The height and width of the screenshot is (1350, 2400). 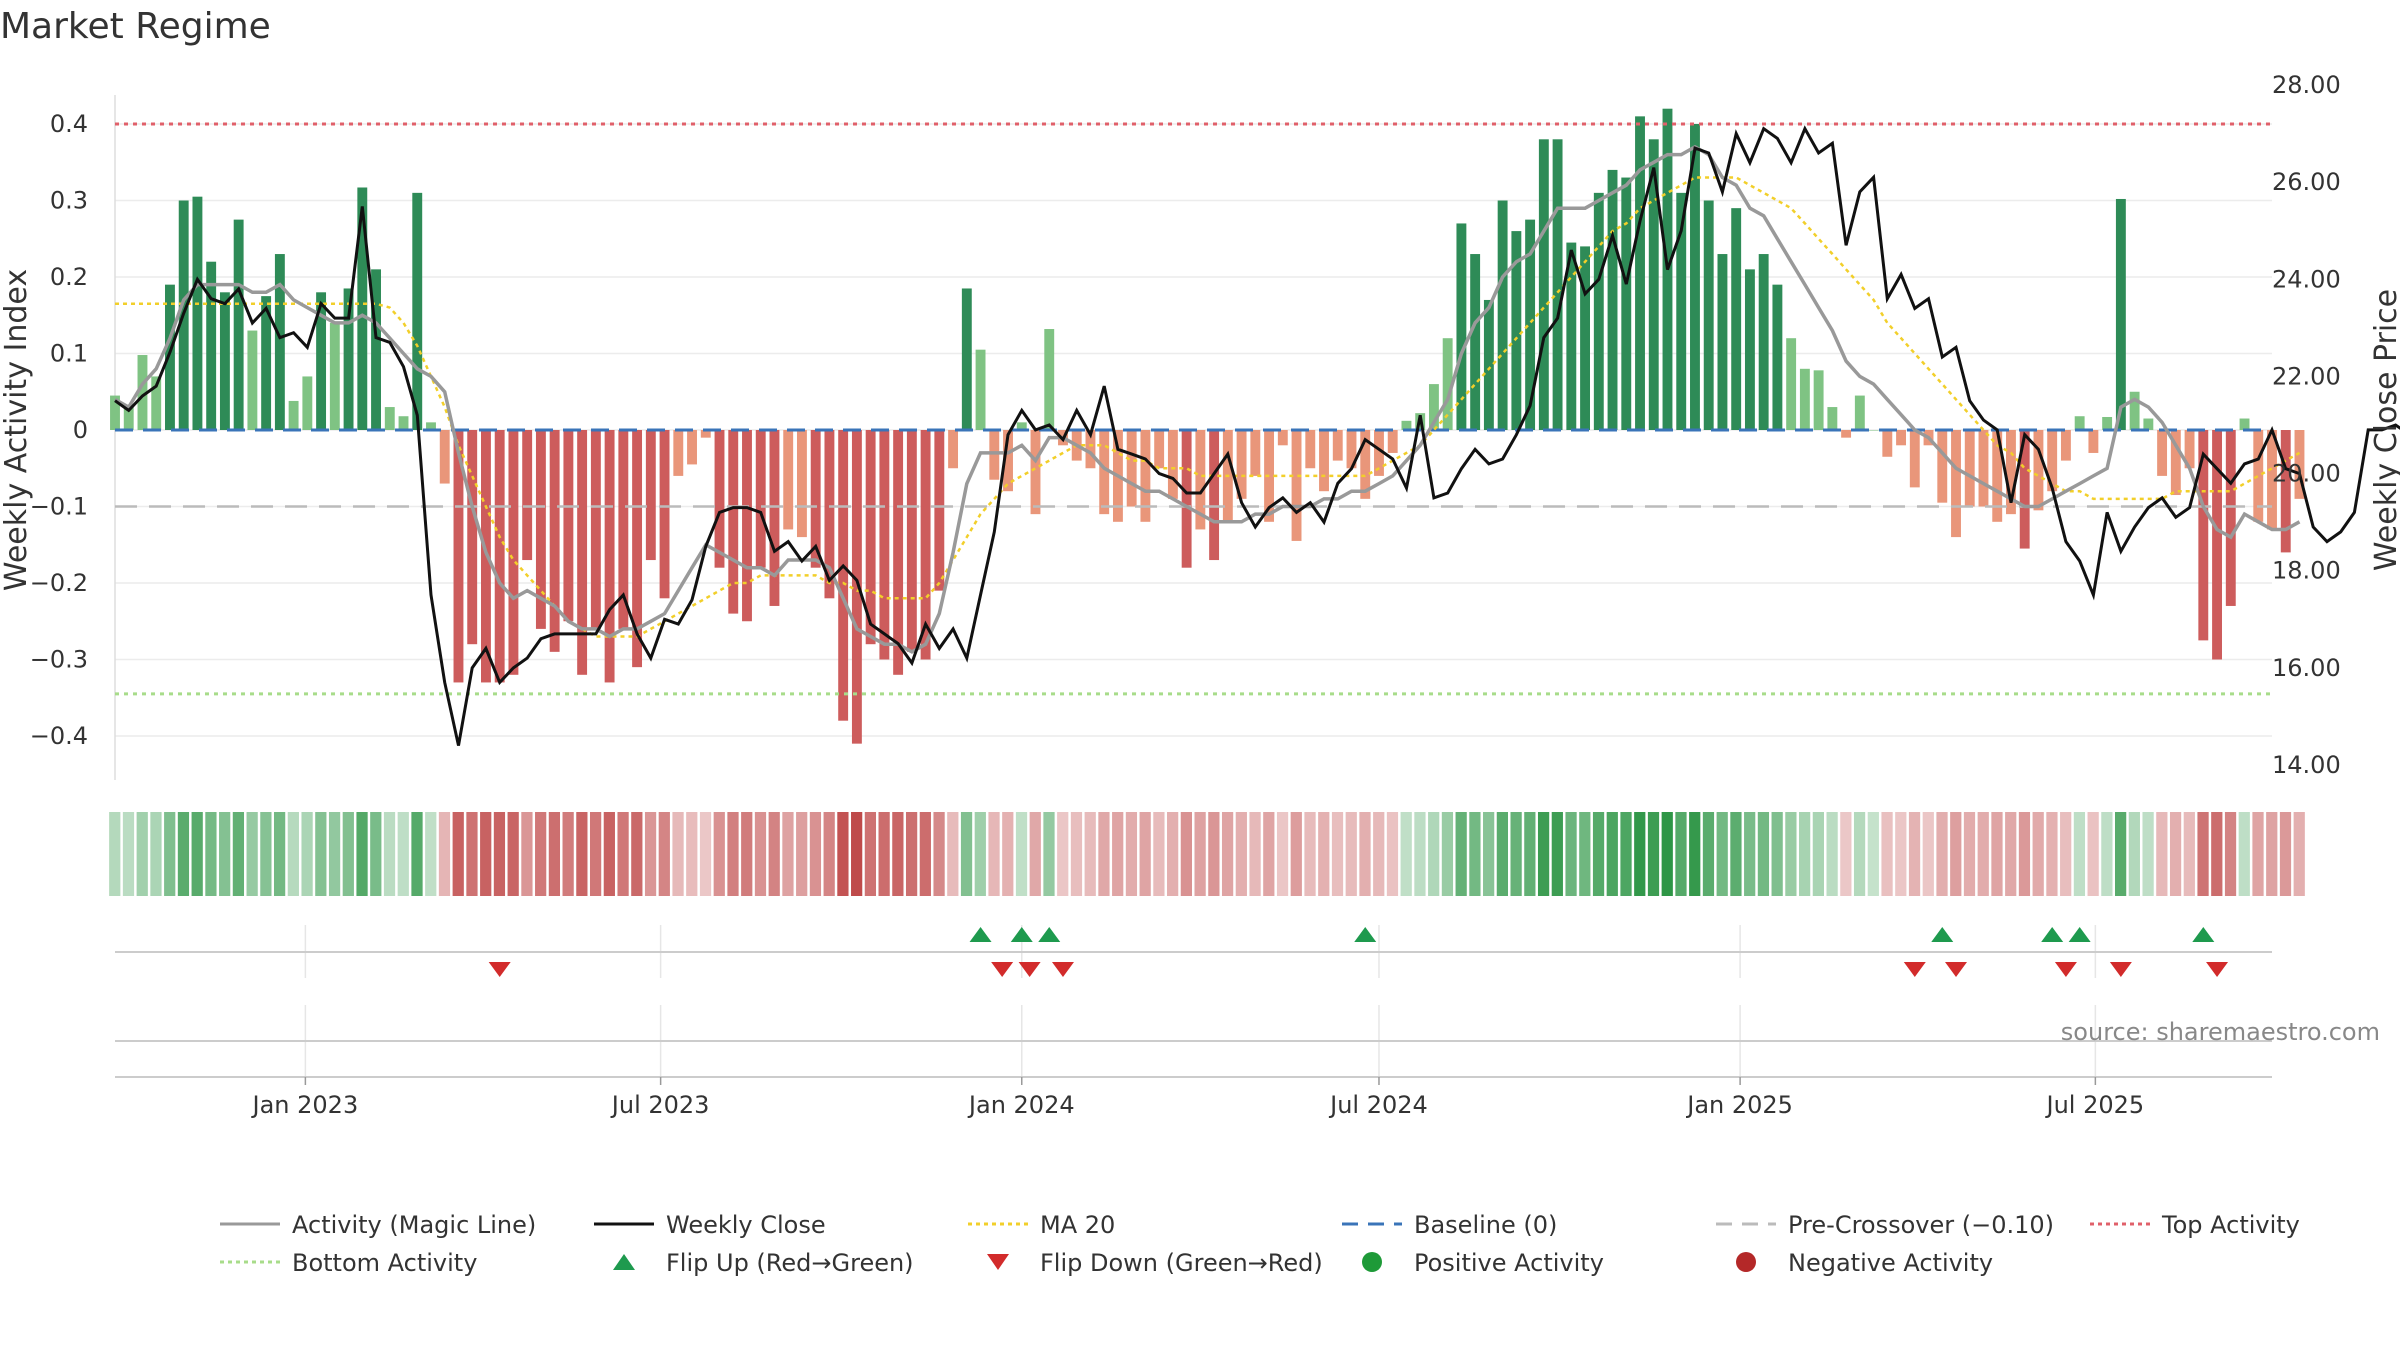 What do you see at coordinates (384, 1263) in the screenshot?
I see `legend-label: Bottom Activity` at bounding box center [384, 1263].